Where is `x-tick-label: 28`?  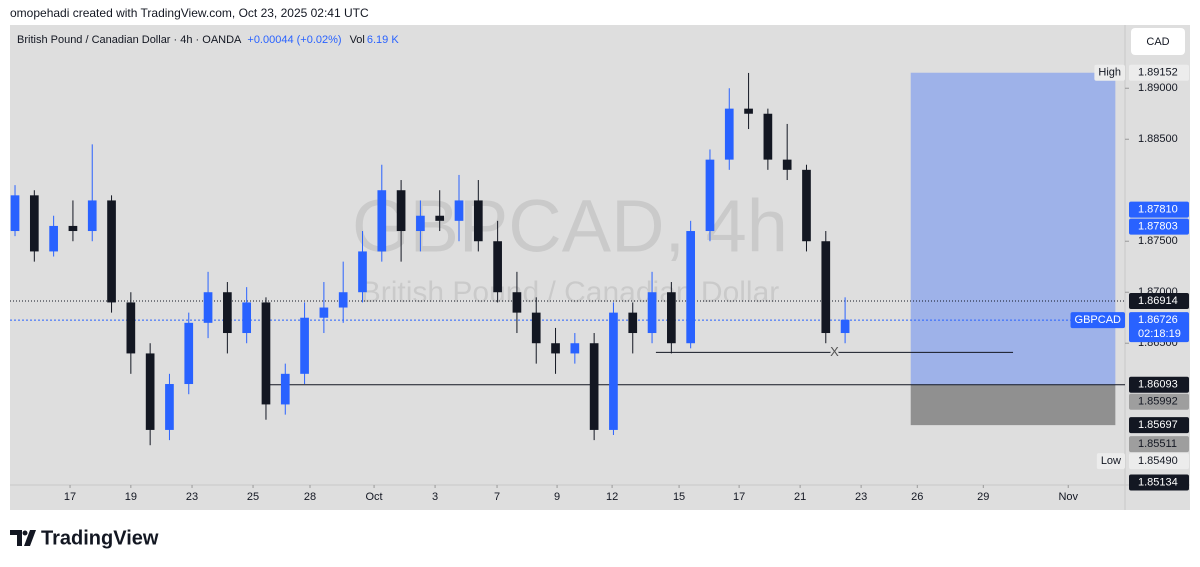 x-tick-label: 28 is located at coordinates (310, 497).